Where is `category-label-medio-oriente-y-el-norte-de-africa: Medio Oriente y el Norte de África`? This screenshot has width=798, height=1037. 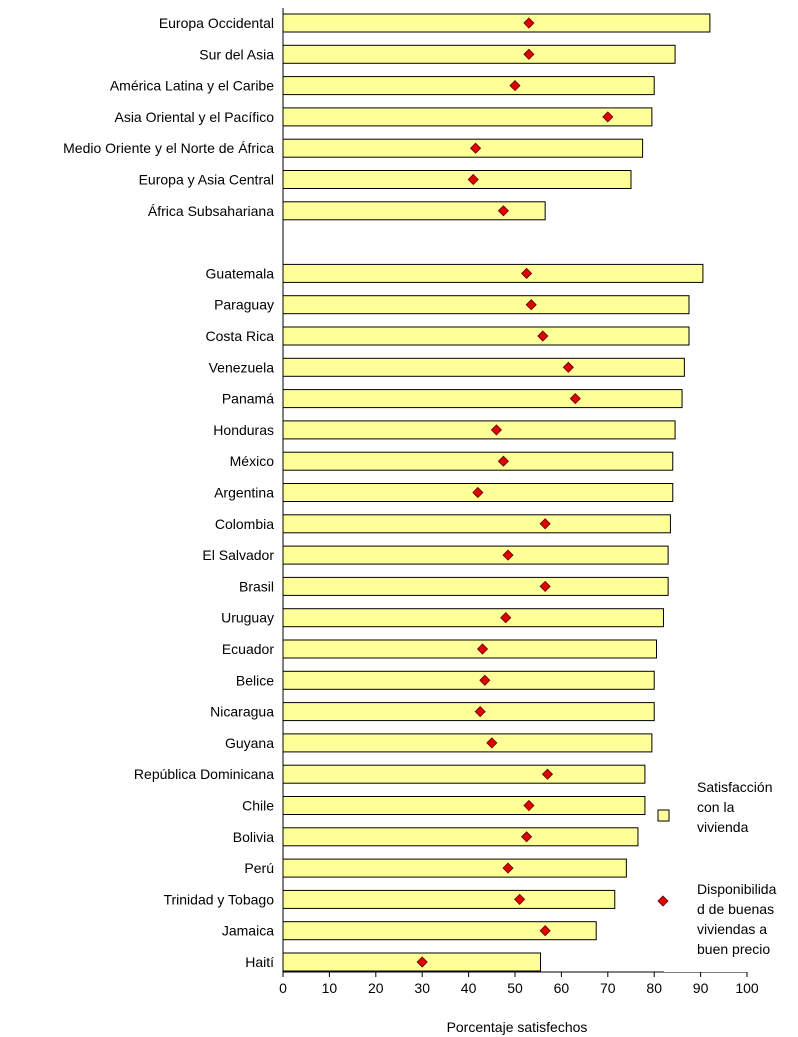 category-label-medio-oriente-y-el-norte-de-africa: Medio Oriente y el Norte de África is located at coordinates (168, 148).